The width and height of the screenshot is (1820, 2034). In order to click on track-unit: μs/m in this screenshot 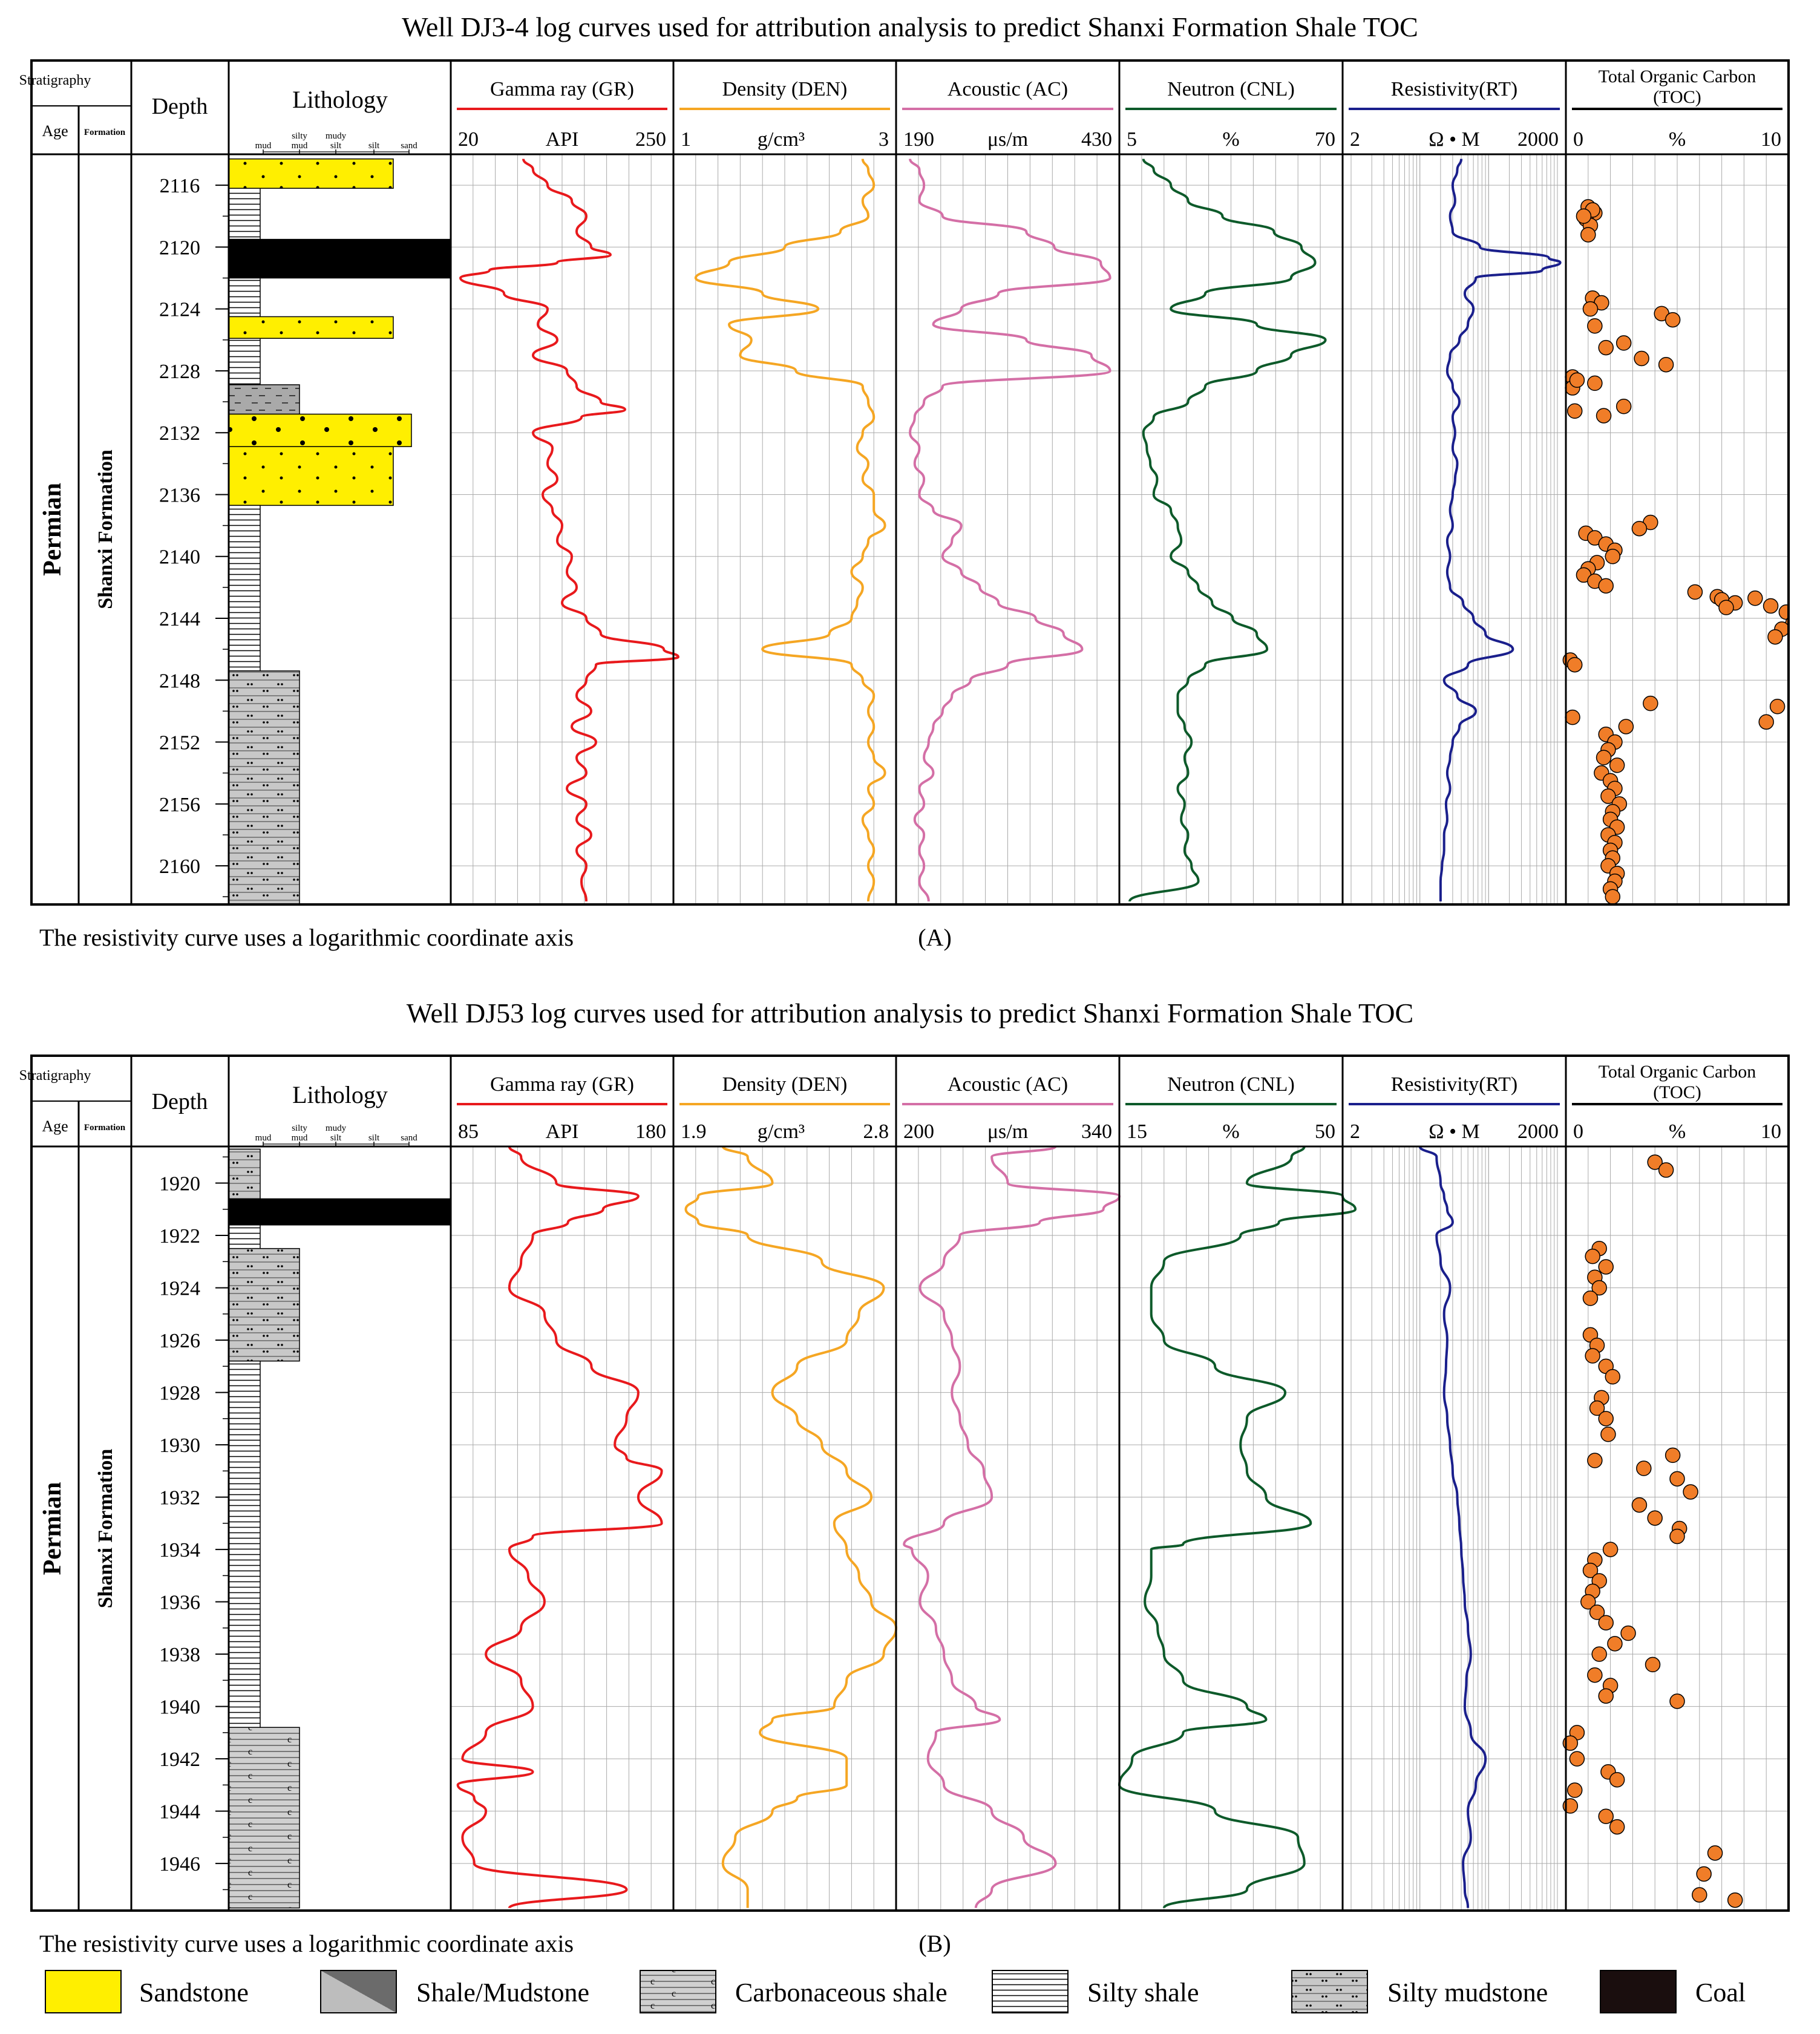, I will do `click(1007, 1131)`.